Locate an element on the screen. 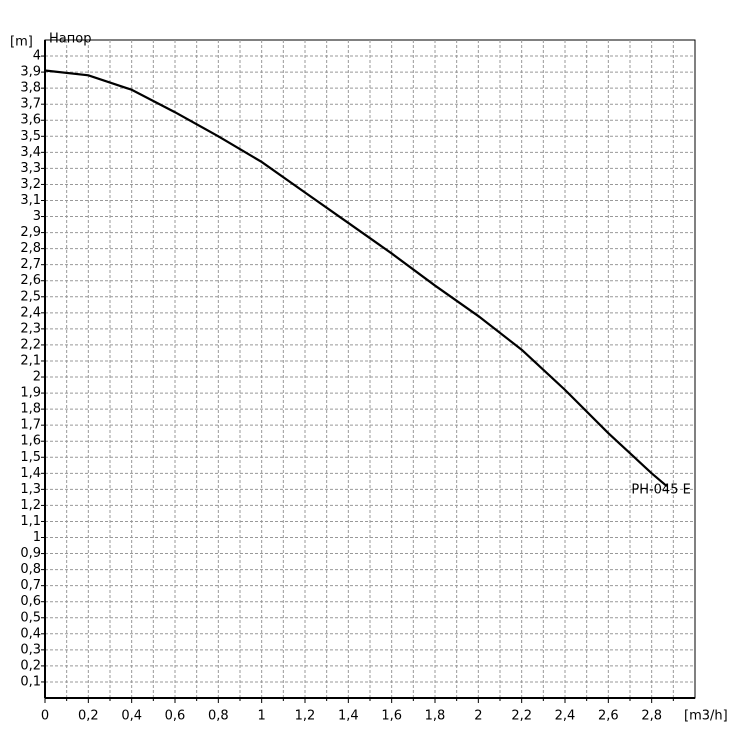 This screenshot has height=750, width=750. y-tick-label: 1,1 is located at coordinates (30, 521).